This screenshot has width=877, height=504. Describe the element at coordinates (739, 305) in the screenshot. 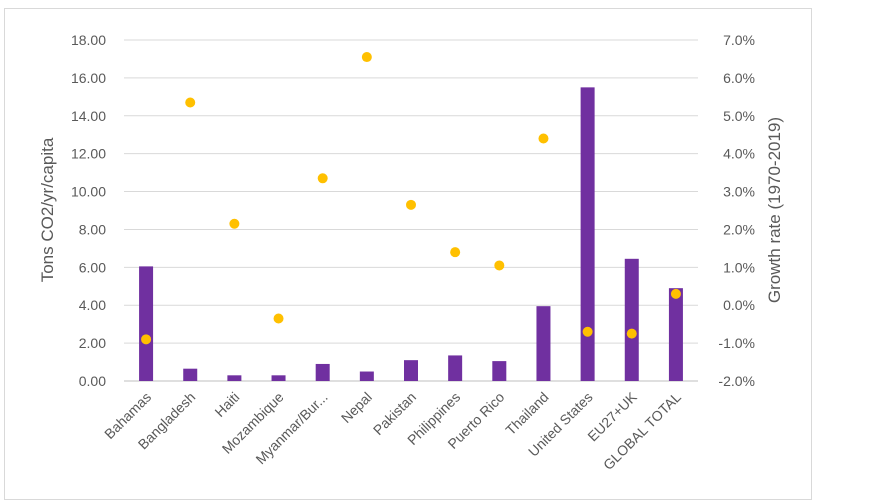

I see `right-axis-tick-label: 0.0%` at that location.